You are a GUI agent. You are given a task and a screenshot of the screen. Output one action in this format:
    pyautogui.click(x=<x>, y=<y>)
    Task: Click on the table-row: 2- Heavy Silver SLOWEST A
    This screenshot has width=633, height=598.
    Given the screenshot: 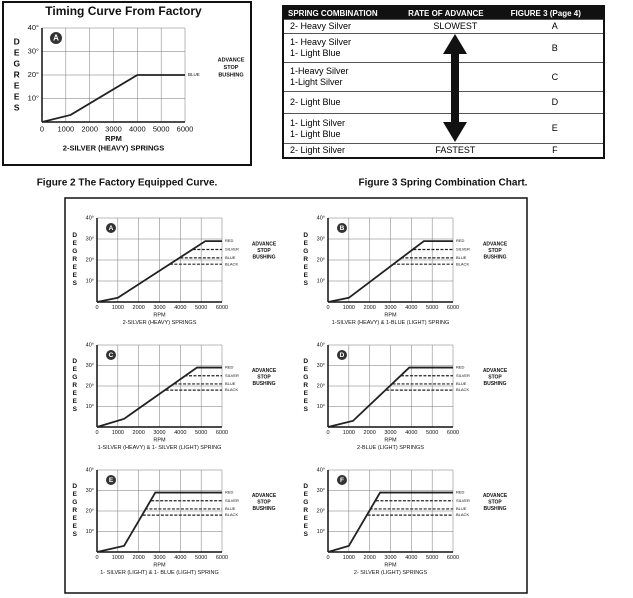 What is the action you would take?
    pyautogui.click(x=443, y=26)
    